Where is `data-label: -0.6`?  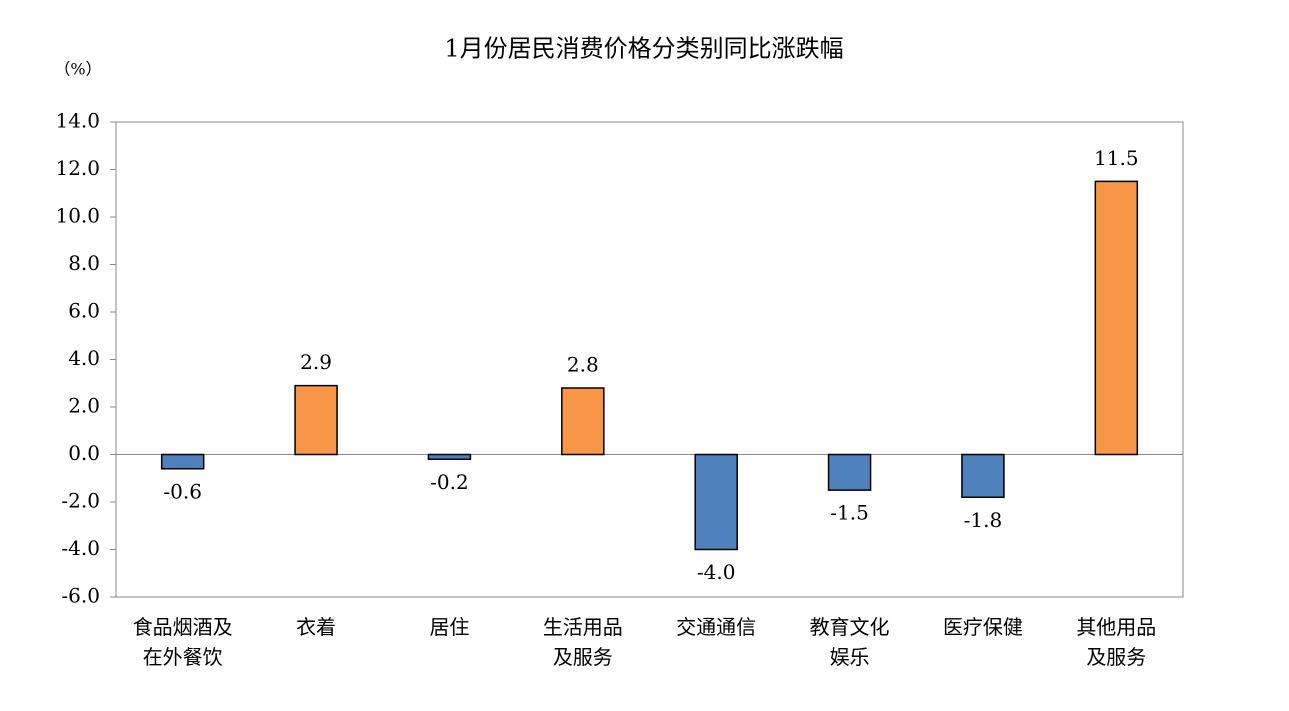
data-label: -0.6 is located at coordinates (182, 491).